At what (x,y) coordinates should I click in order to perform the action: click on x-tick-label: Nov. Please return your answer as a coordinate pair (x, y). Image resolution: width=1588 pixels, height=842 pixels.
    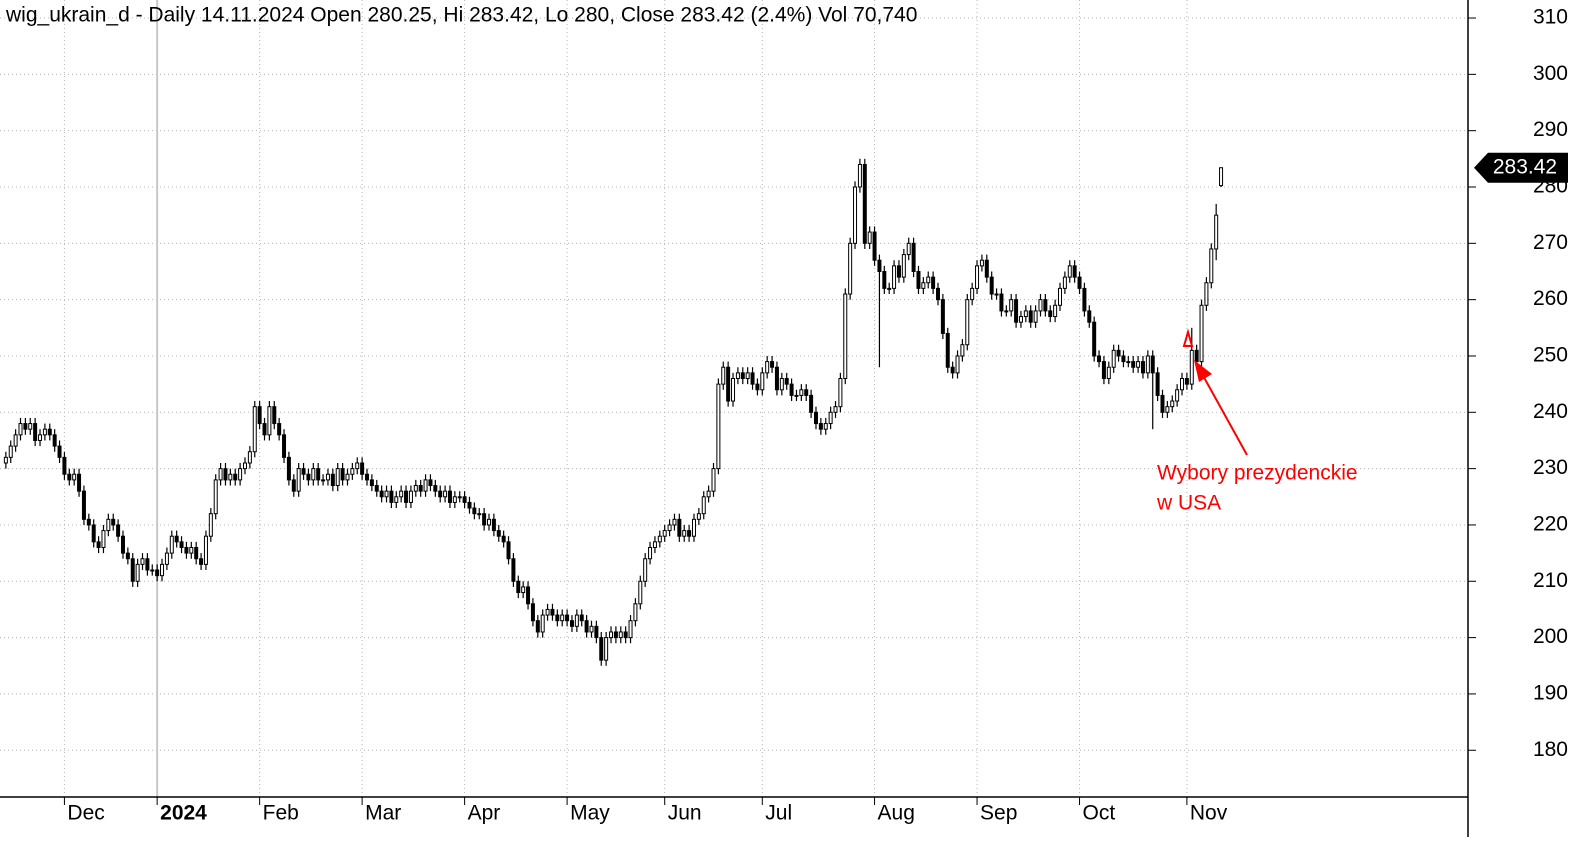
    Looking at the image, I should click on (1209, 813).